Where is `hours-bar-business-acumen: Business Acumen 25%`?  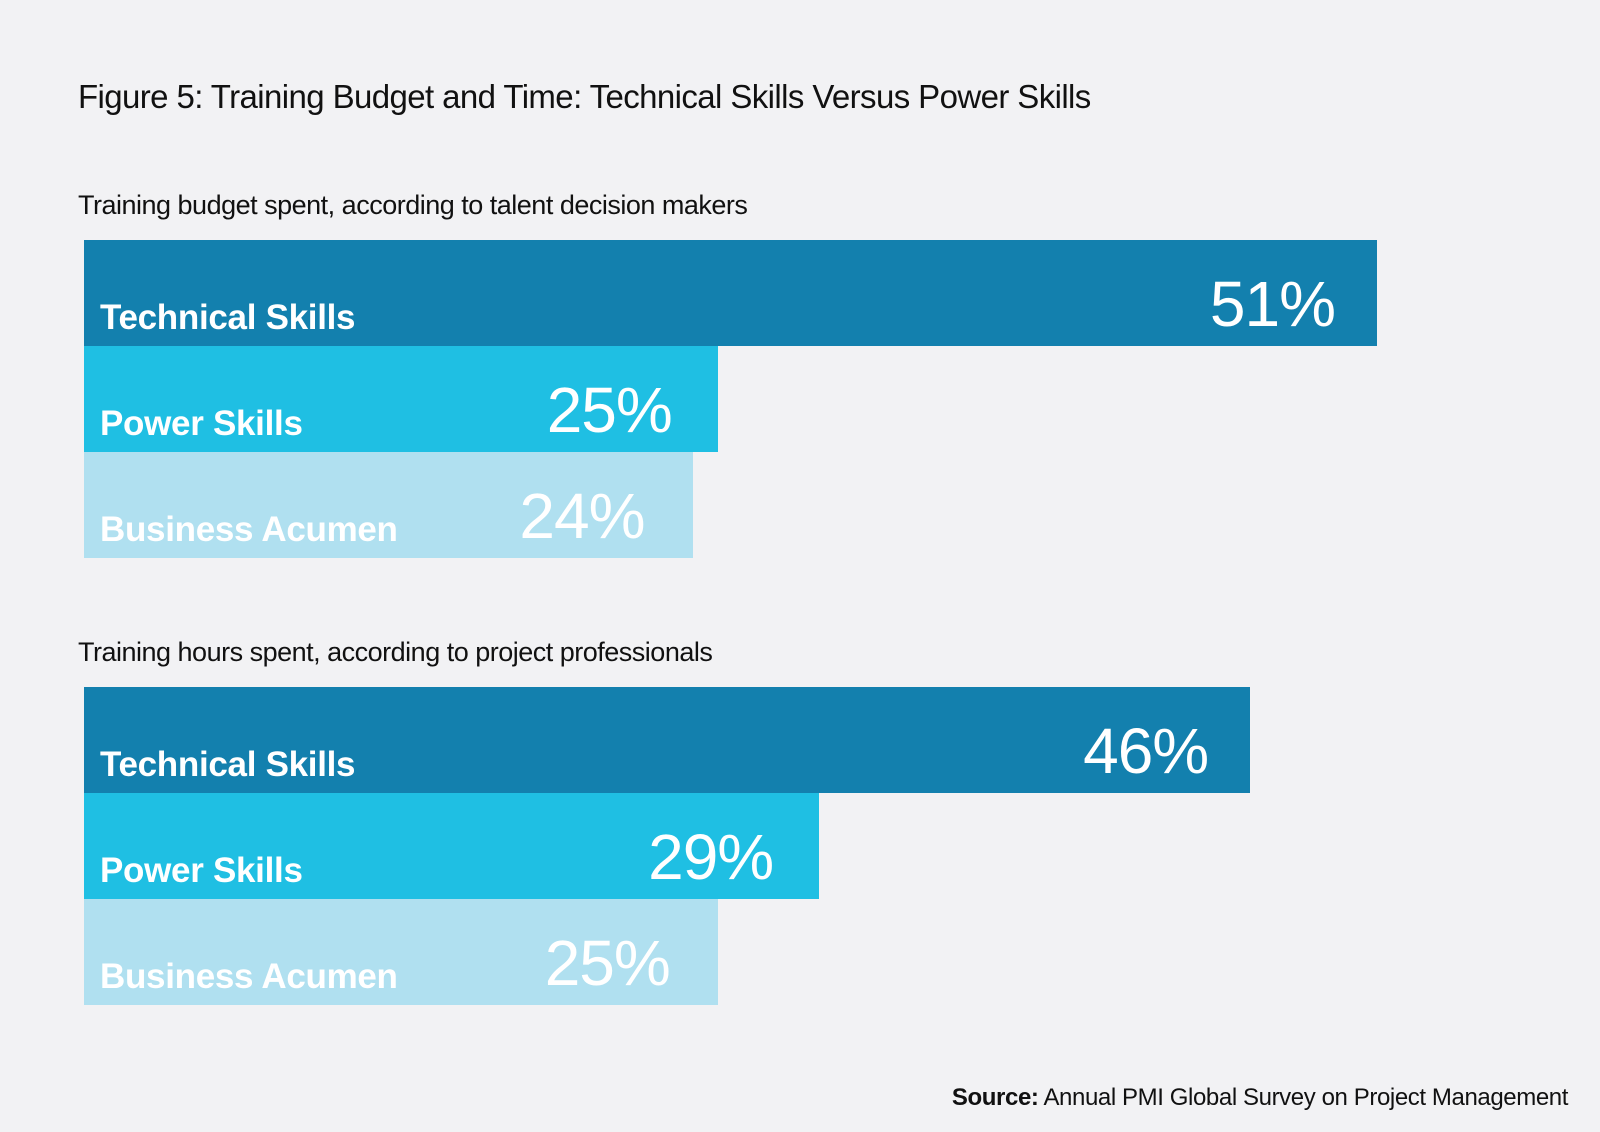 hours-bar-business-acumen: Business Acumen 25% is located at coordinates (401, 952).